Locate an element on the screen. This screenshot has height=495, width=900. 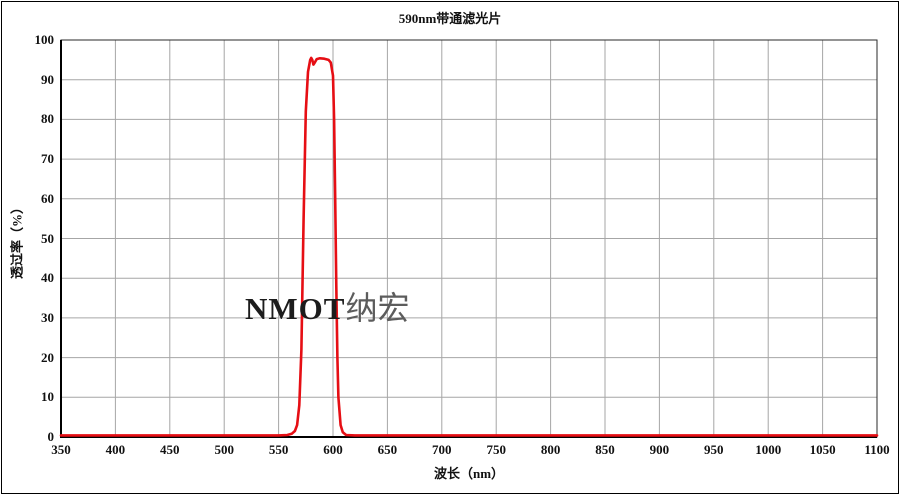
x-tick-label: 600 is located at coordinates (333, 449).